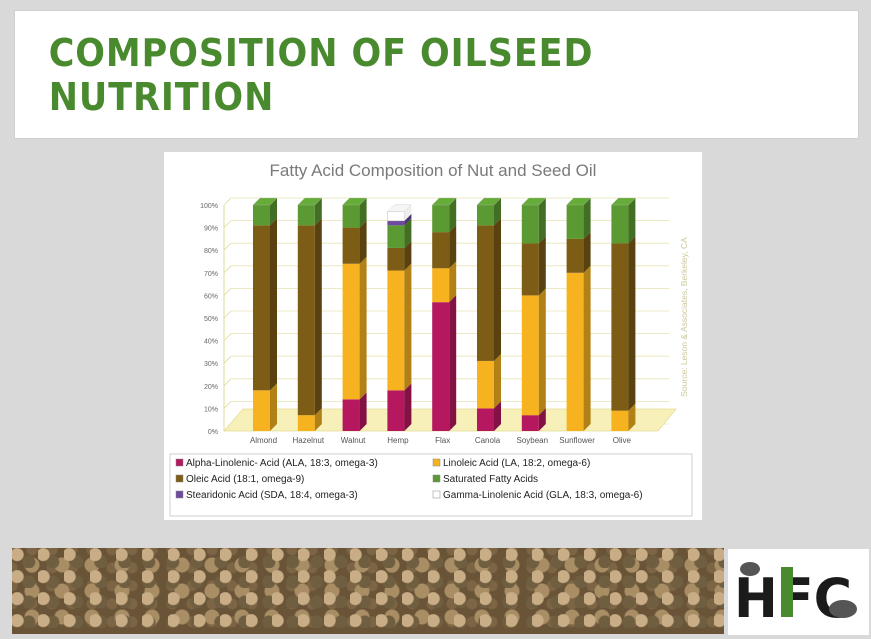  I want to click on x-tick-label: Walnut, so click(353, 440).